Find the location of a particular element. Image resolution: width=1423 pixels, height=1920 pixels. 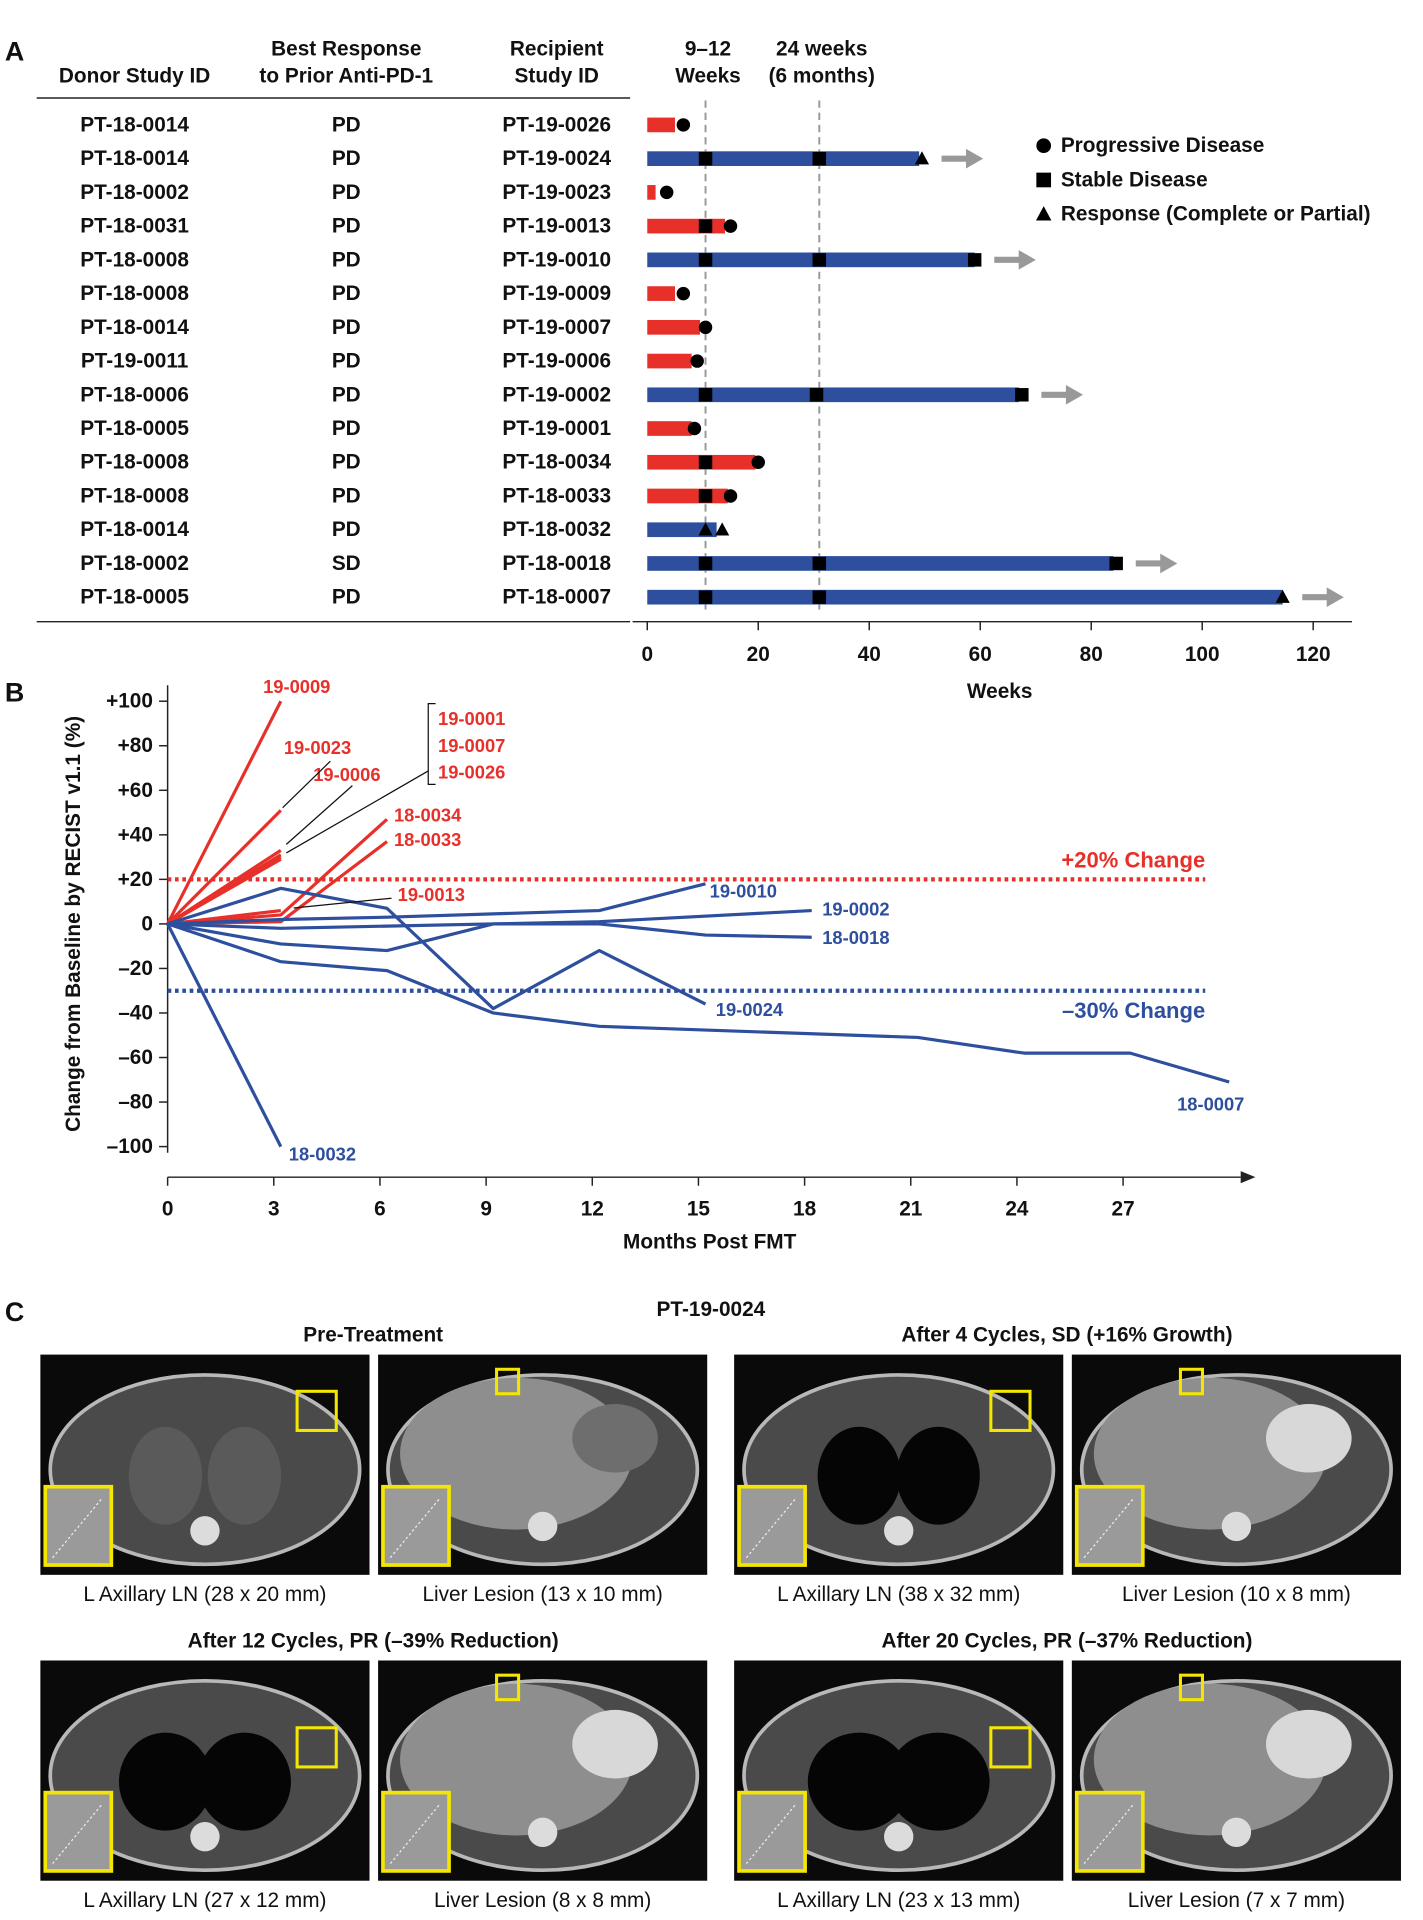

y-tick-label: –80 is located at coordinates (135, 1102).